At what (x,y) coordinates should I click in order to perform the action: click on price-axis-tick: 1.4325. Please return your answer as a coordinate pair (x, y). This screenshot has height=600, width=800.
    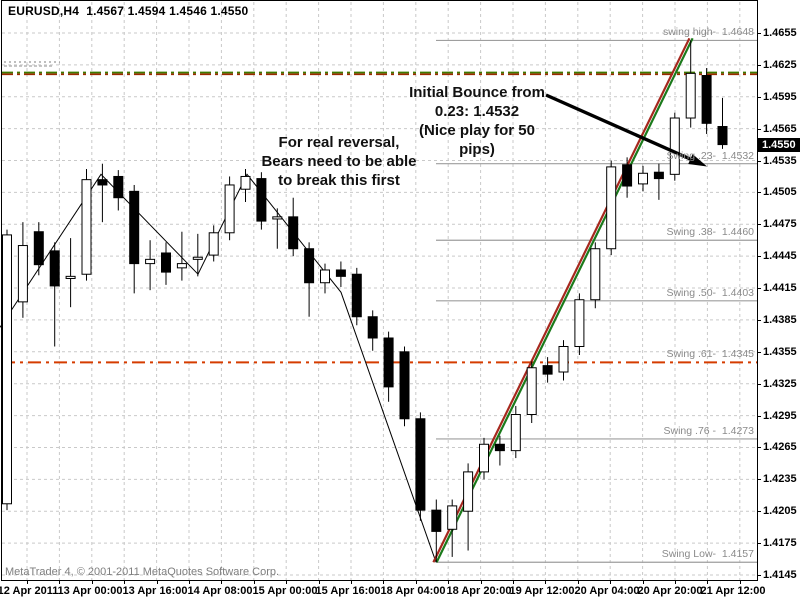
    Looking at the image, I should click on (778, 384).